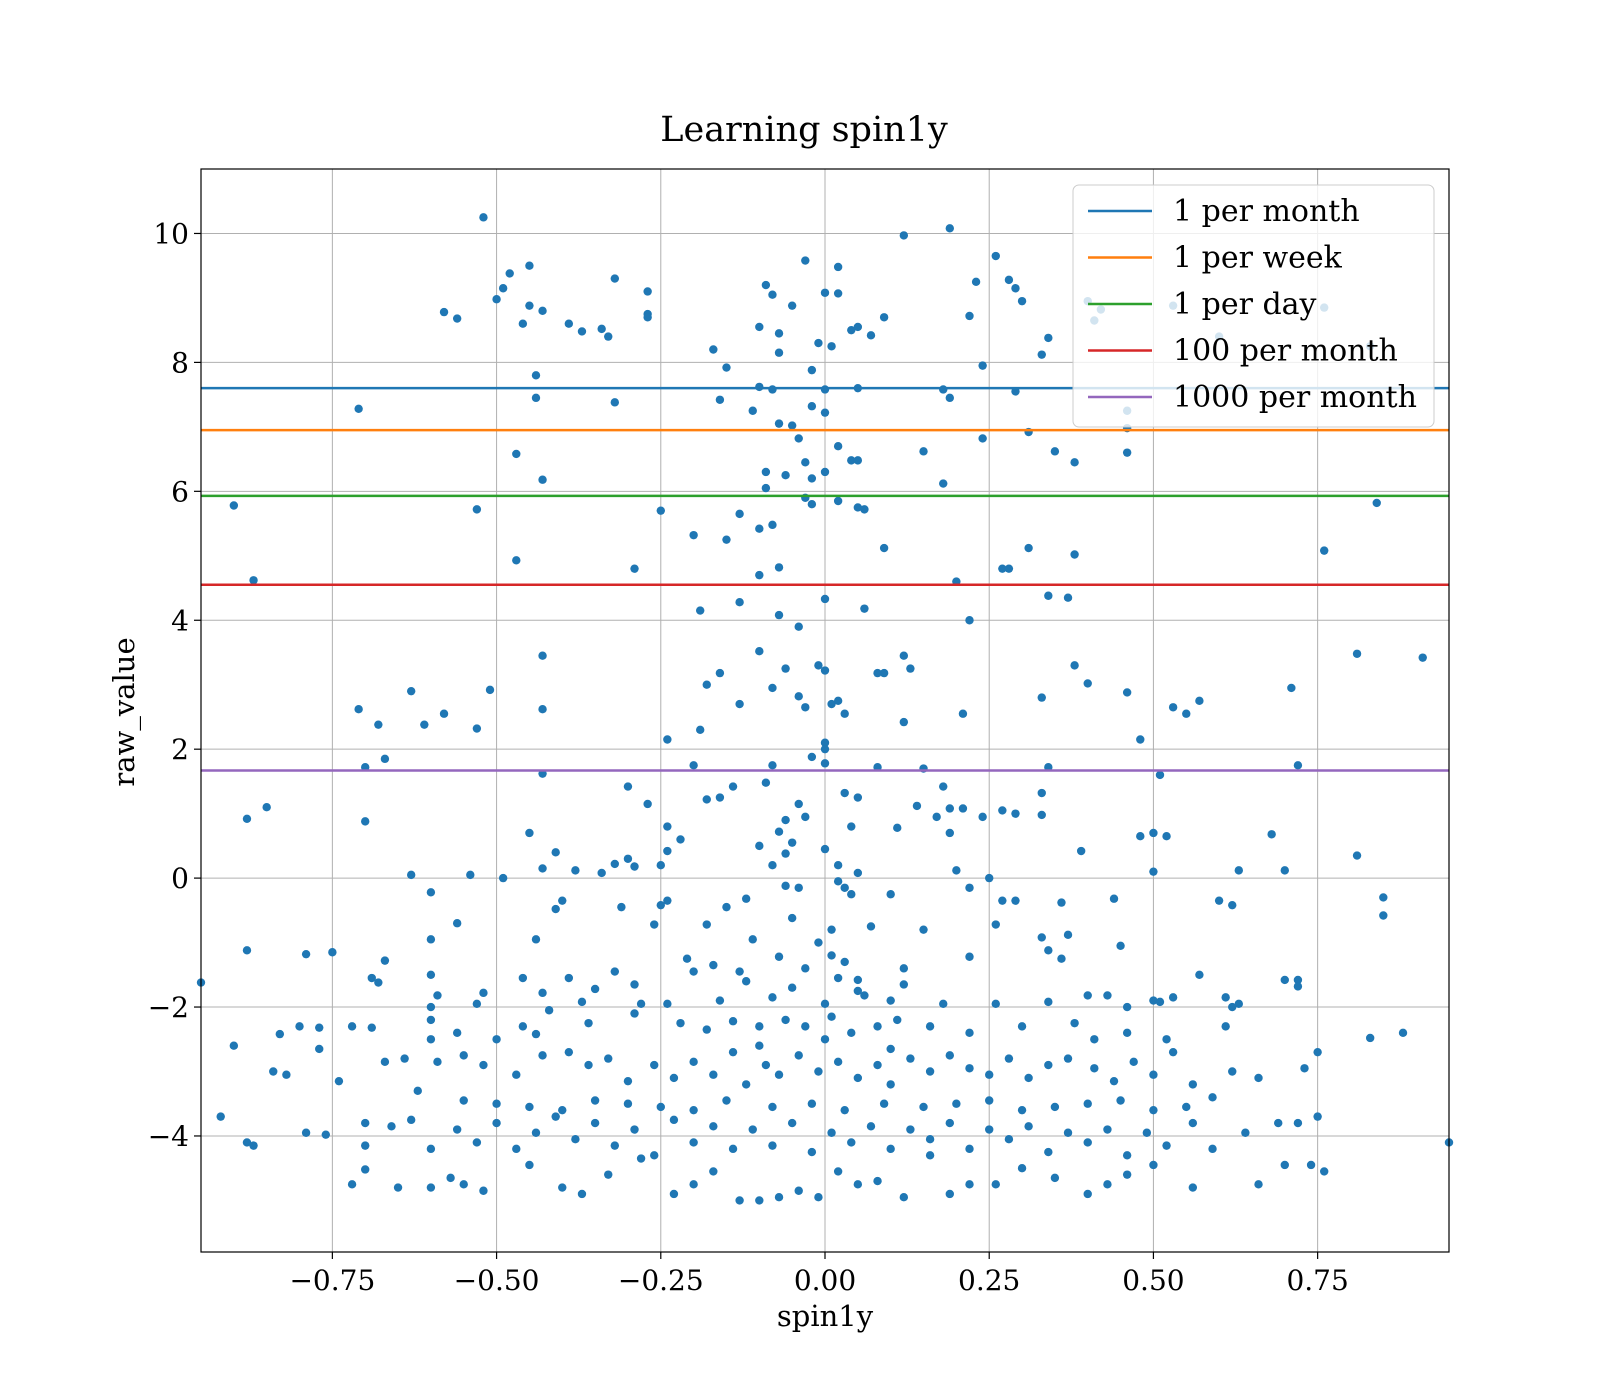 The width and height of the screenshot is (1600, 1400). What do you see at coordinates (1253, 306) in the screenshot?
I see `legend-box` at bounding box center [1253, 306].